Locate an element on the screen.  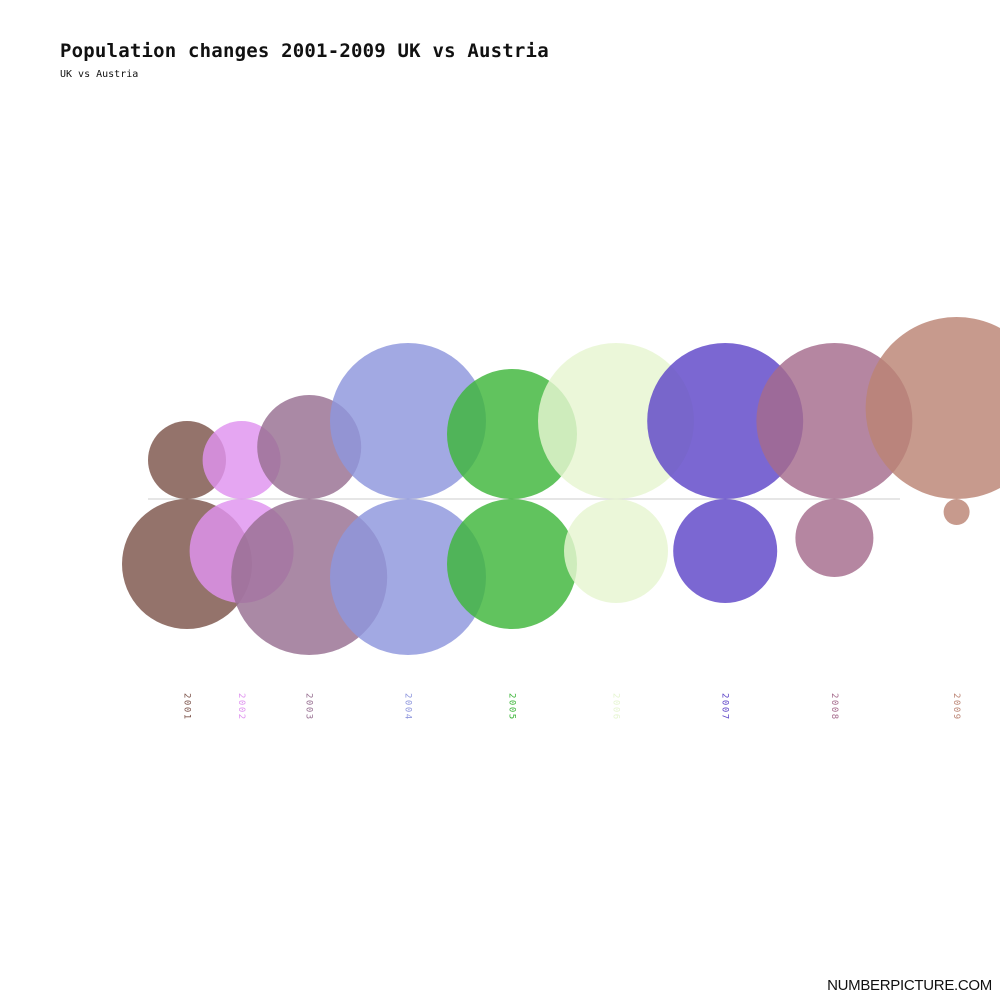
bubble-lower-2007 is located at coordinates (725, 551).